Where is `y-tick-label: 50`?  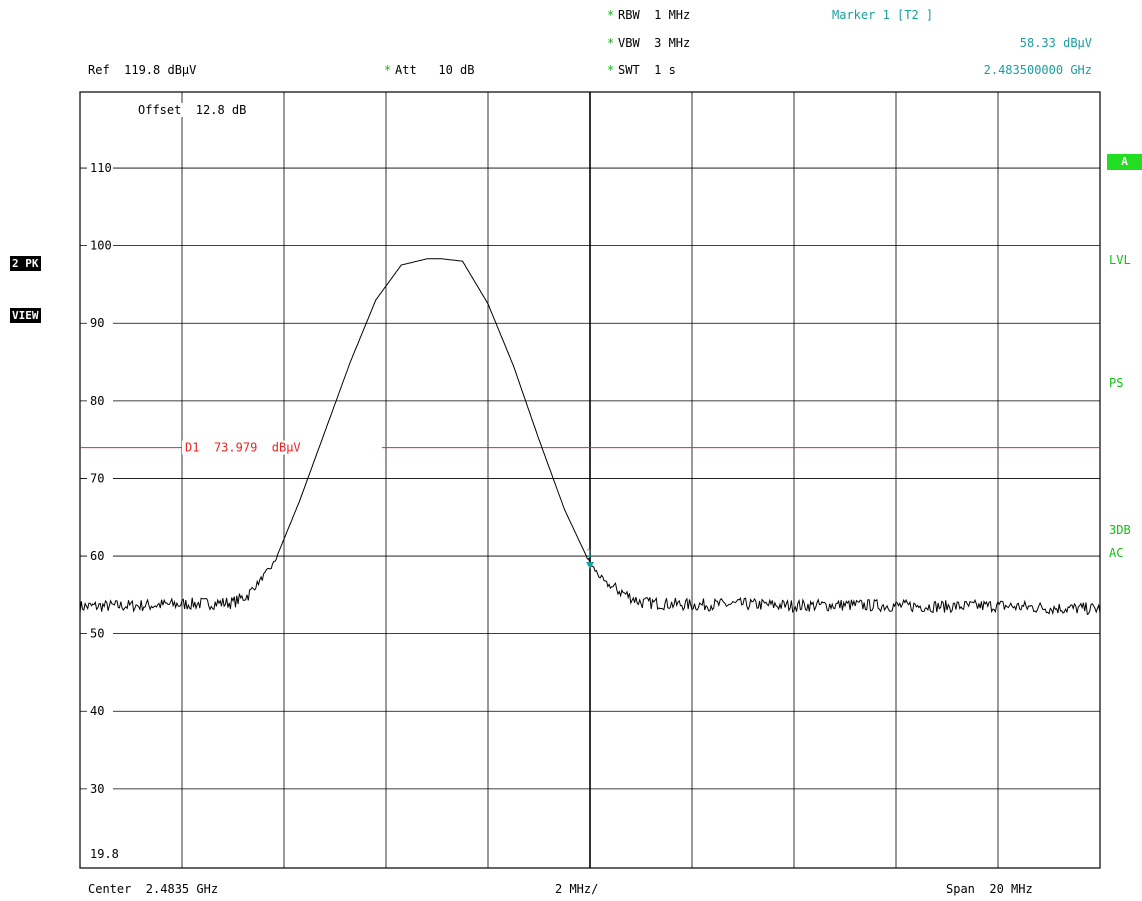
y-tick-label: 50 is located at coordinates (97, 634).